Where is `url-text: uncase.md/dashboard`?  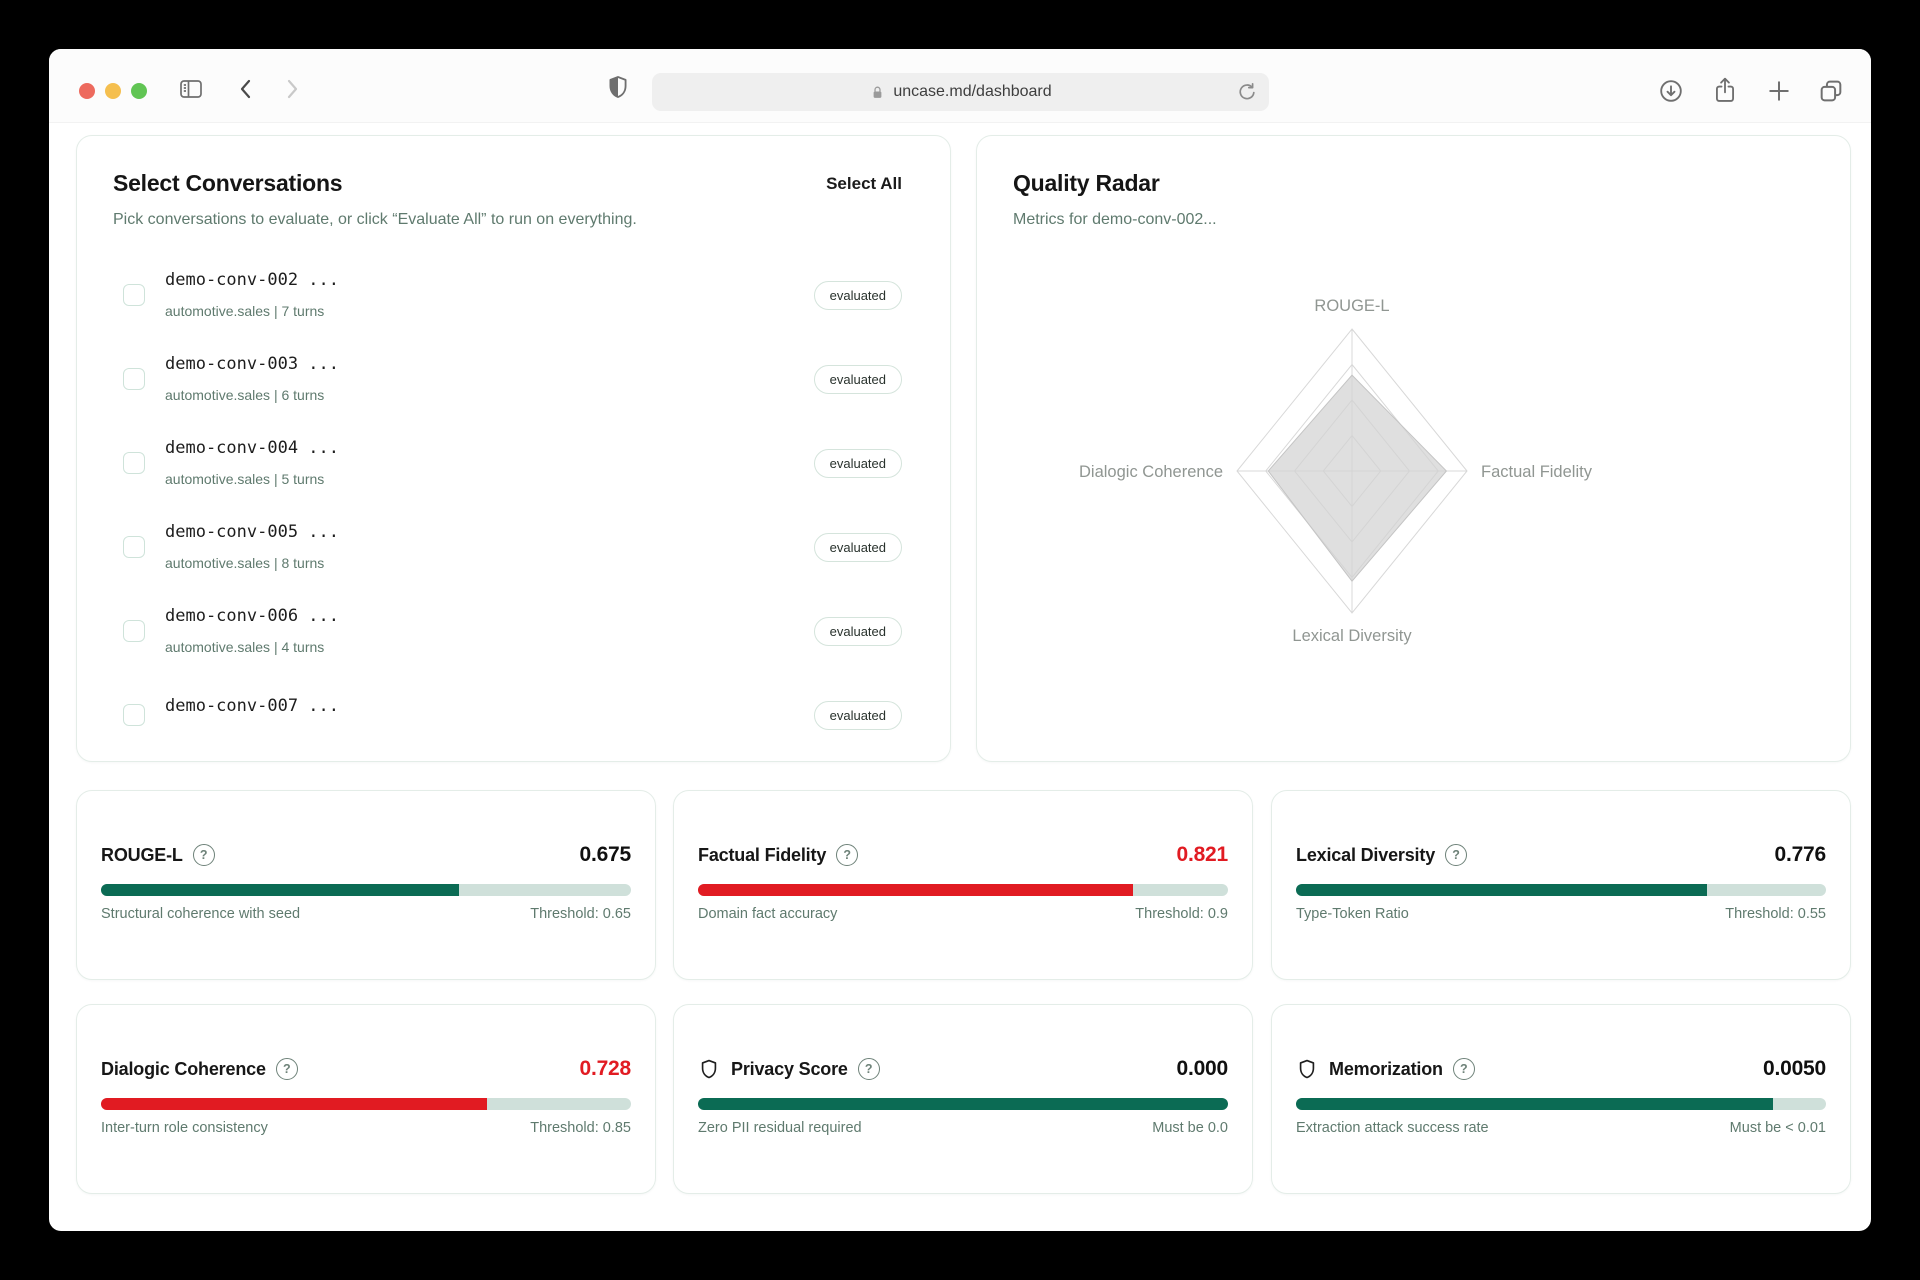
url-text: uncase.md/dashboard is located at coordinates (972, 91).